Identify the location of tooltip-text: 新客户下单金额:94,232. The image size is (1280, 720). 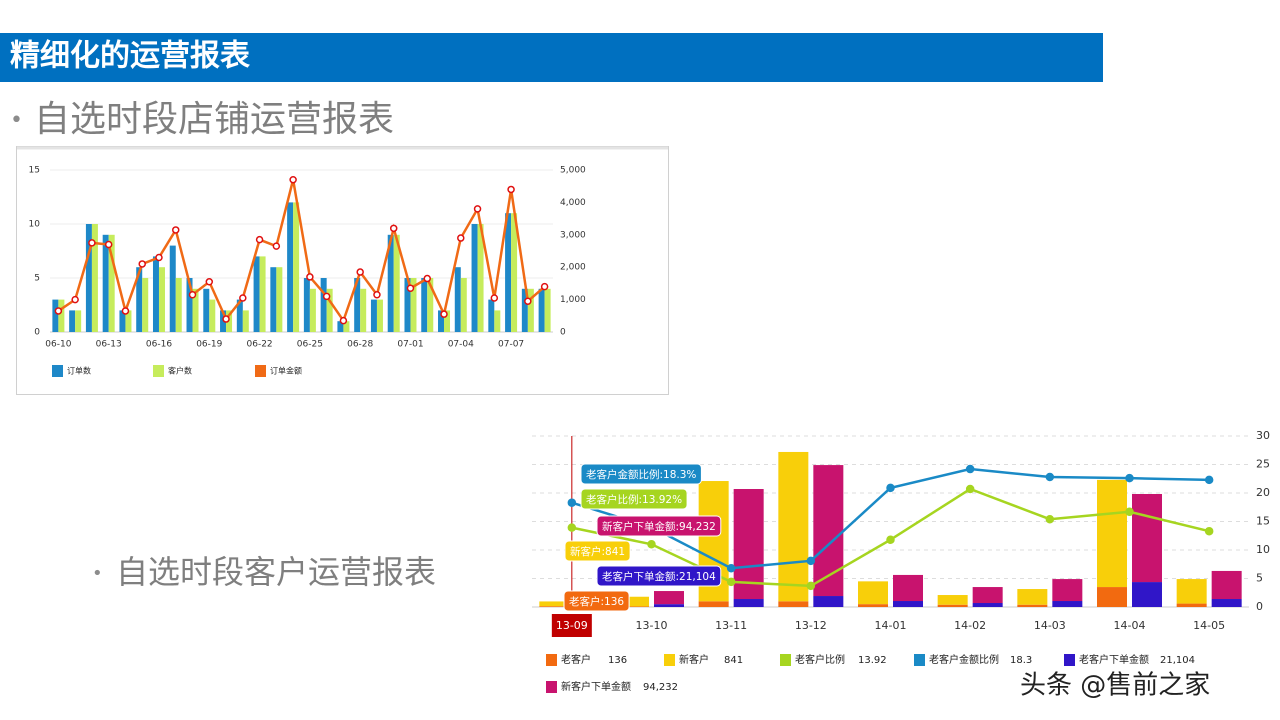
(659, 526).